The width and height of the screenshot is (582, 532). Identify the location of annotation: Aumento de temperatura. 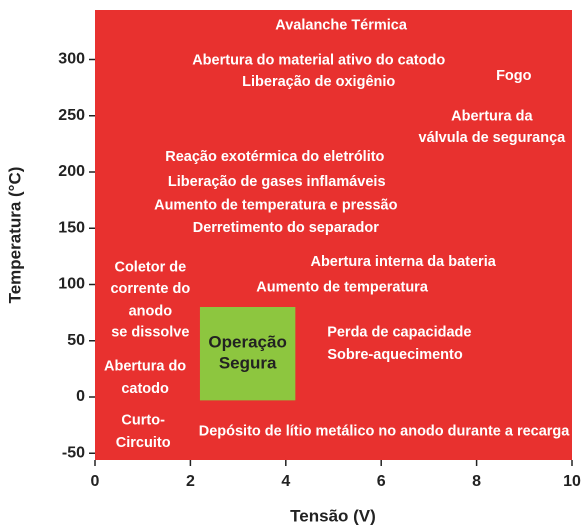
(342, 288).